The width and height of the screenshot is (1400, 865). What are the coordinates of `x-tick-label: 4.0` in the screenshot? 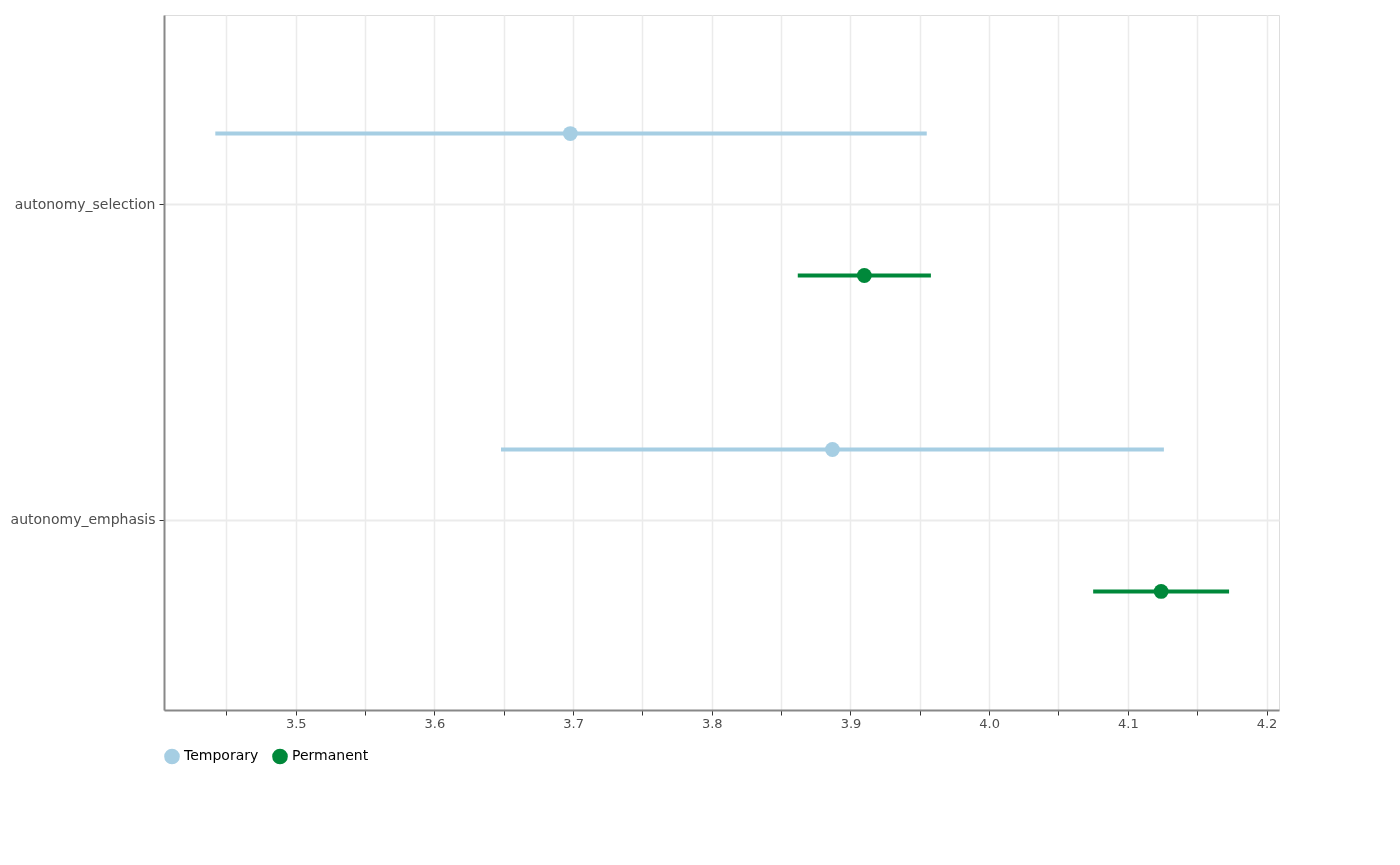 It's located at (989, 723).